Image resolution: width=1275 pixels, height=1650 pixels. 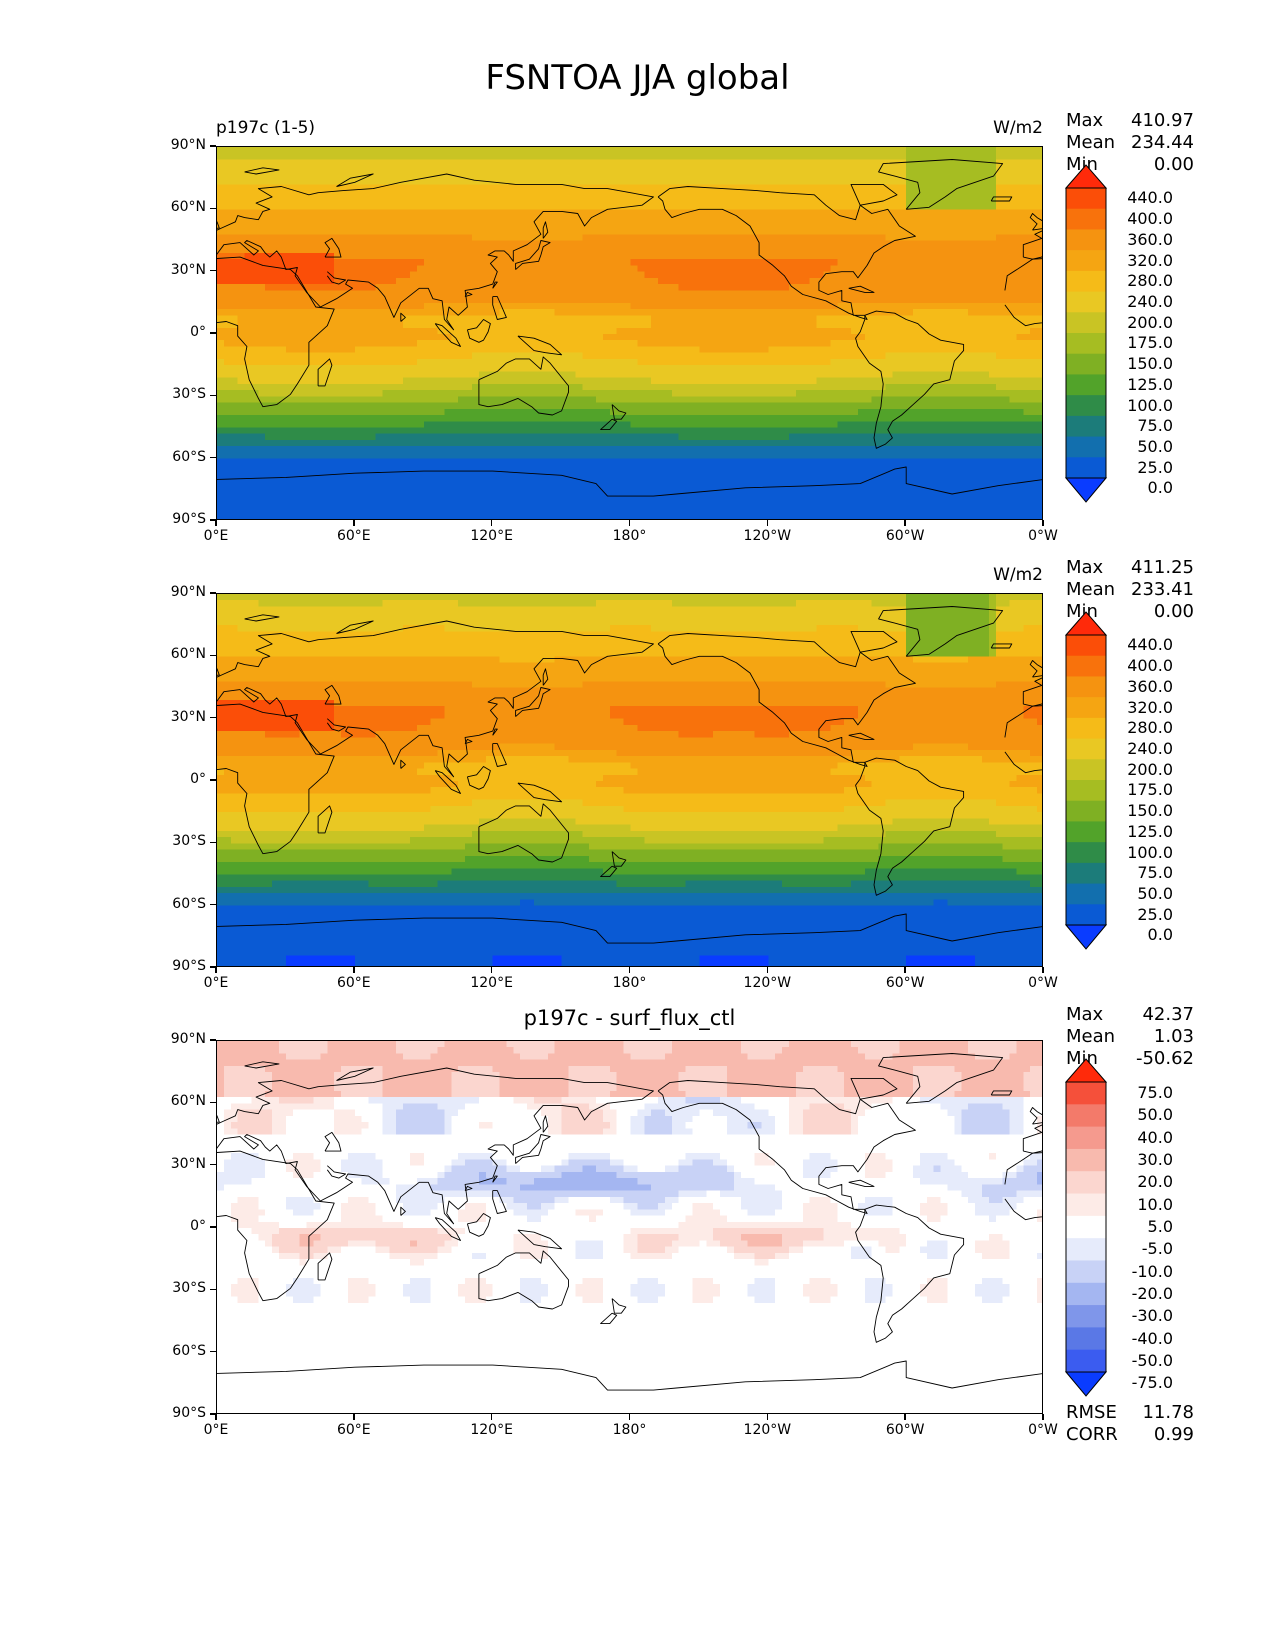 What do you see at coordinates (1086, 490) in the screenshot?
I see `colorbar-extend-min` at bounding box center [1086, 490].